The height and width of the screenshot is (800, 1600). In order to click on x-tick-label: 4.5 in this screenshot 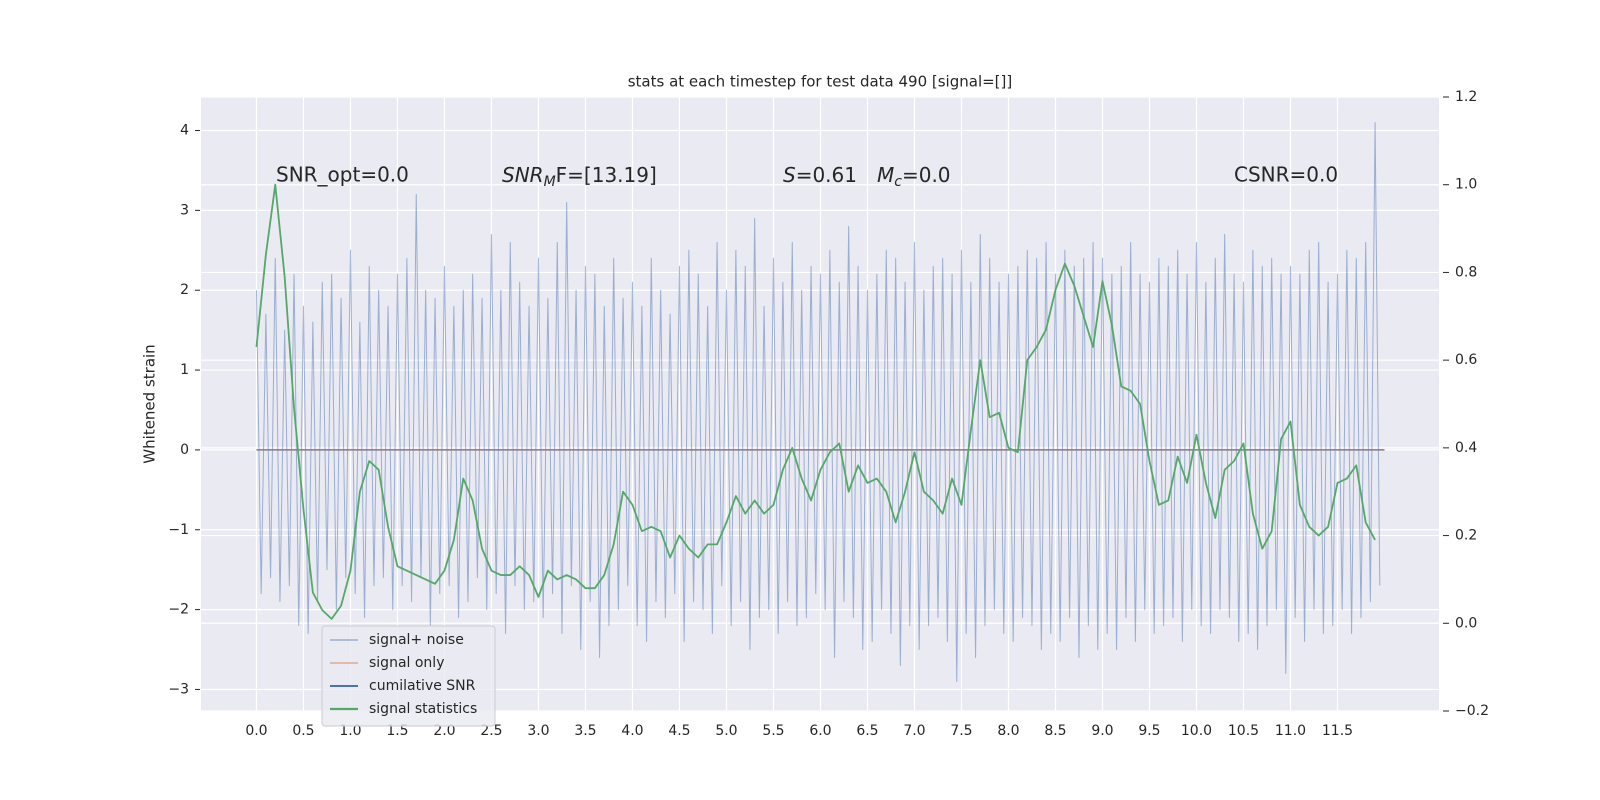, I will do `click(679, 731)`.